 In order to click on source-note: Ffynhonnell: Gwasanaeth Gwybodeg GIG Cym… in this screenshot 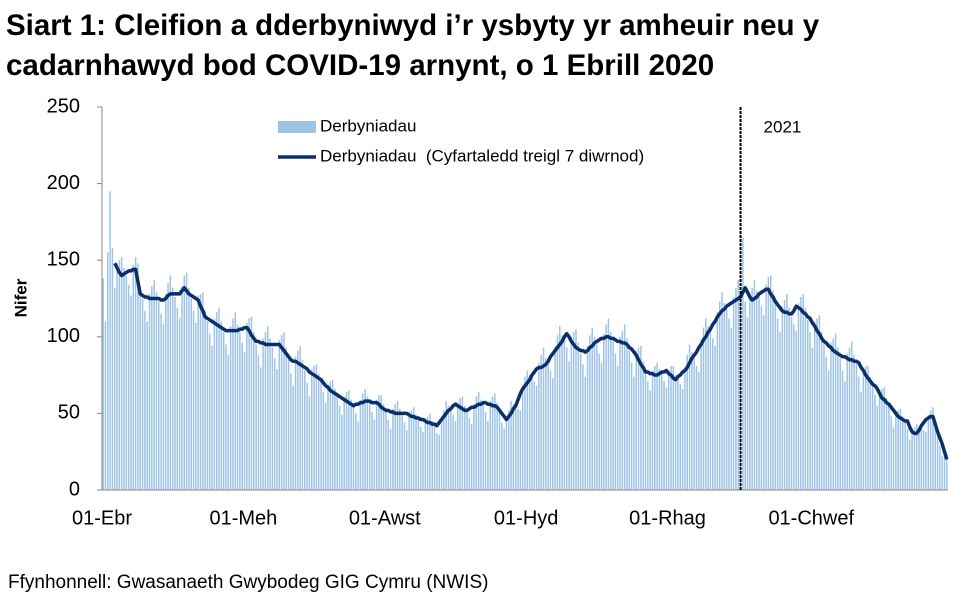, I will do `click(248, 582)`.